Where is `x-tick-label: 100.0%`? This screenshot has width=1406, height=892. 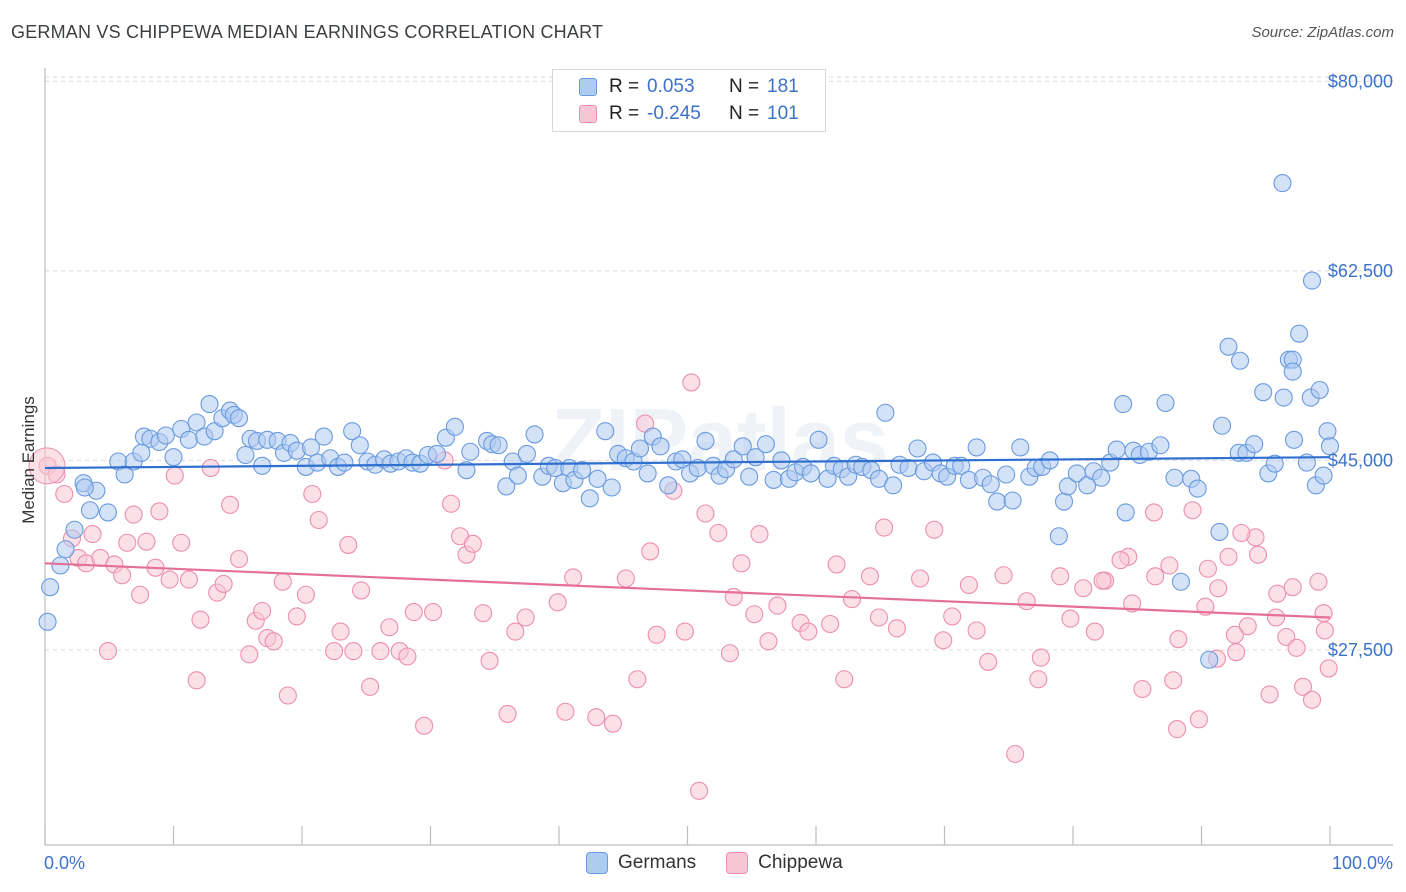 x-tick-label: 100.0% is located at coordinates (1362, 863).